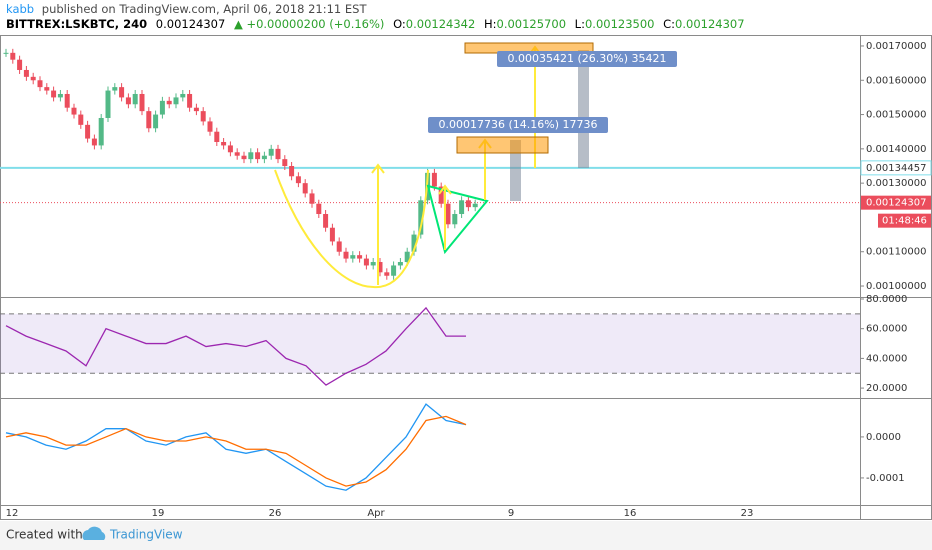  I want to click on x-tick-label: Apr, so click(376, 513).